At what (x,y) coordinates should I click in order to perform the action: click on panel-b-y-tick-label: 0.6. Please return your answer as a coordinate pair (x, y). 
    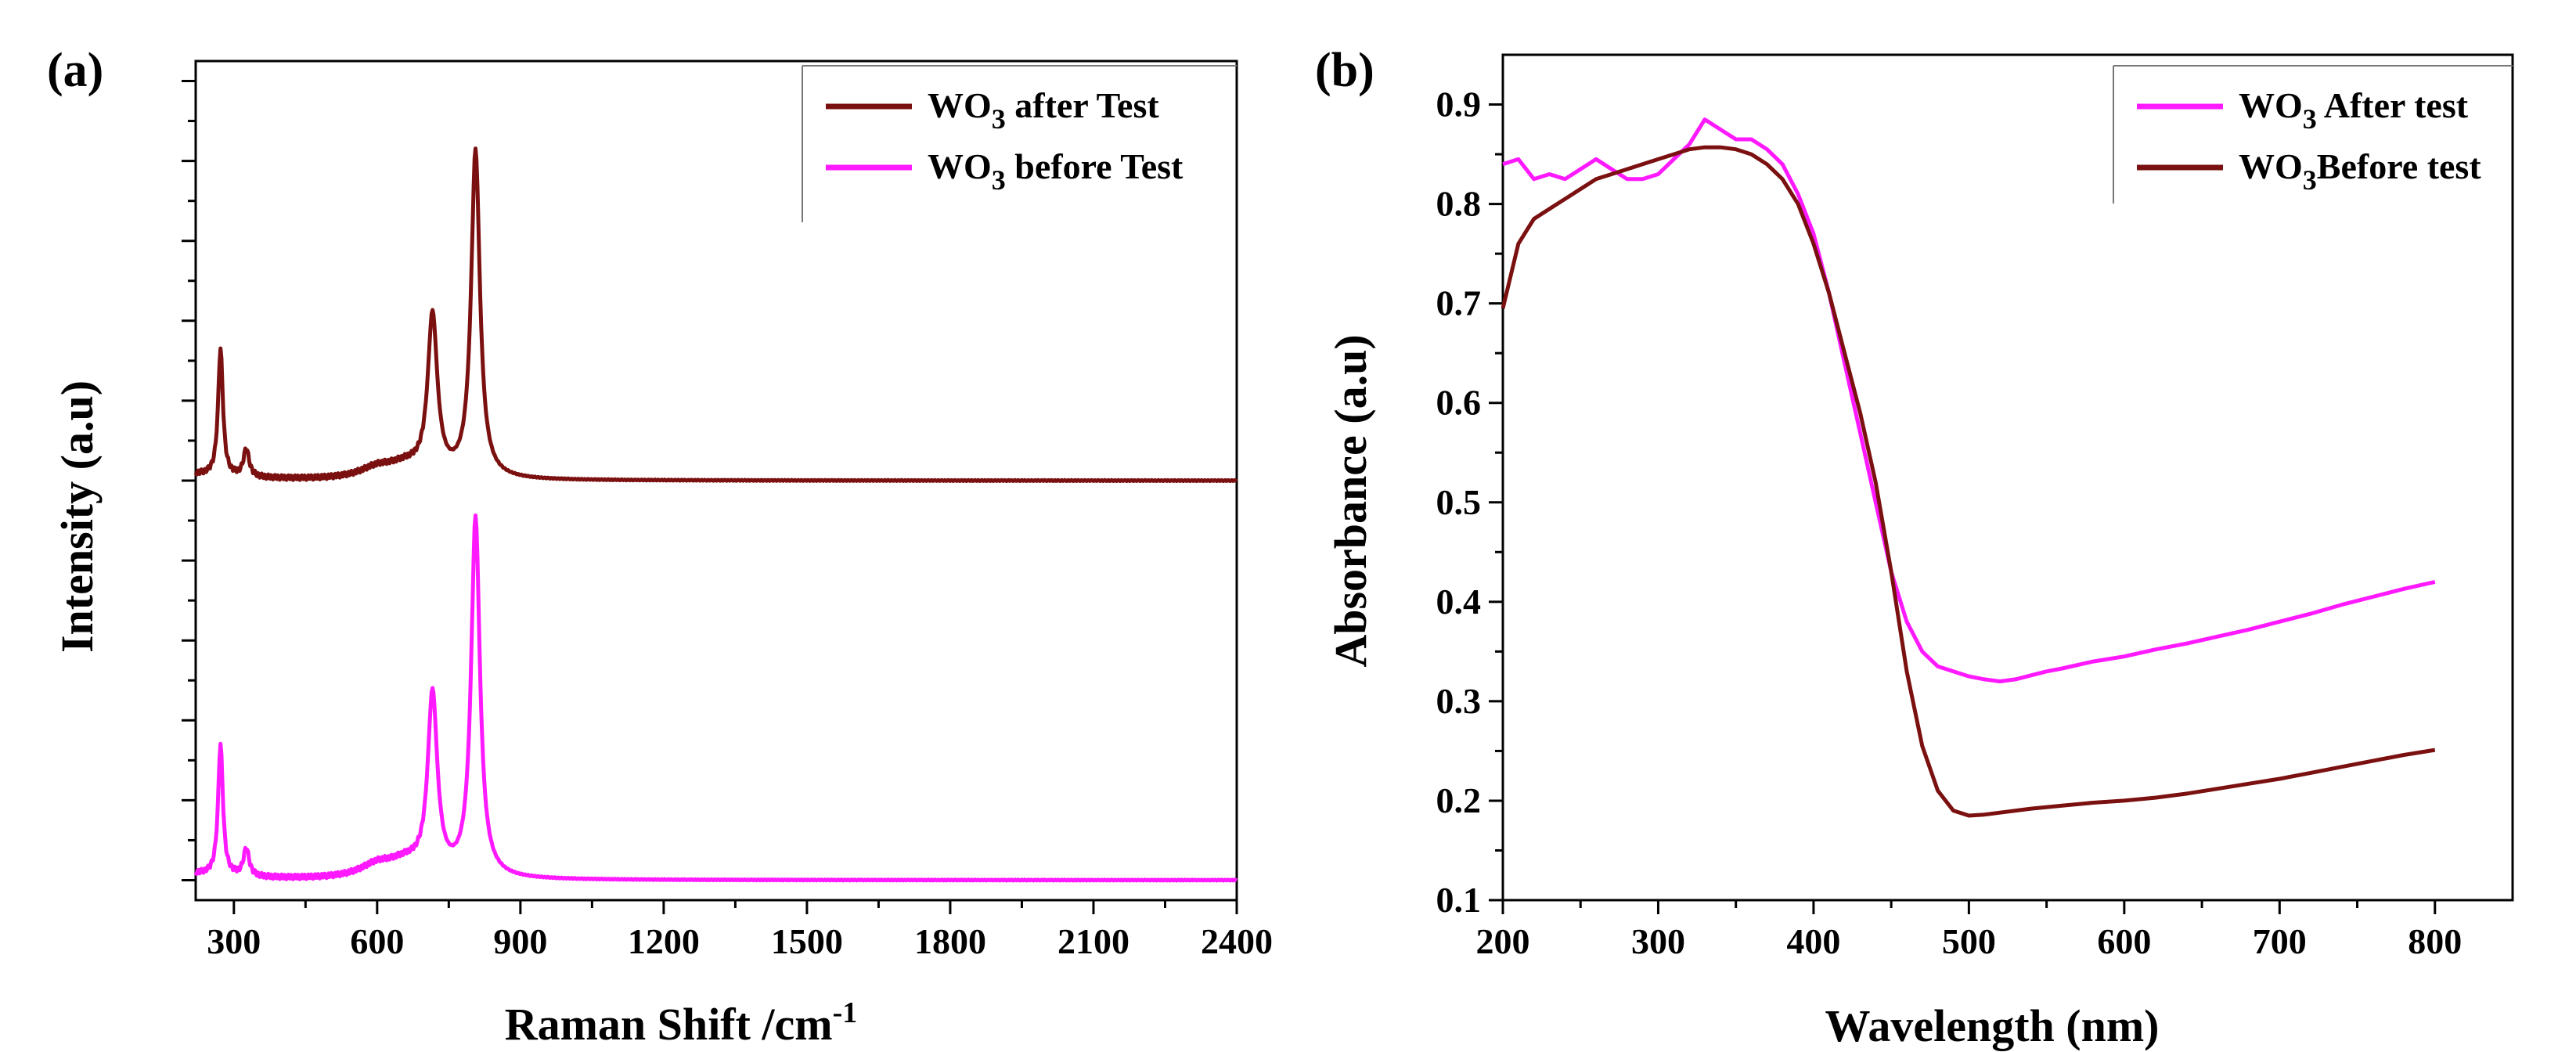
    Looking at the image, I should click on (1459, 403).